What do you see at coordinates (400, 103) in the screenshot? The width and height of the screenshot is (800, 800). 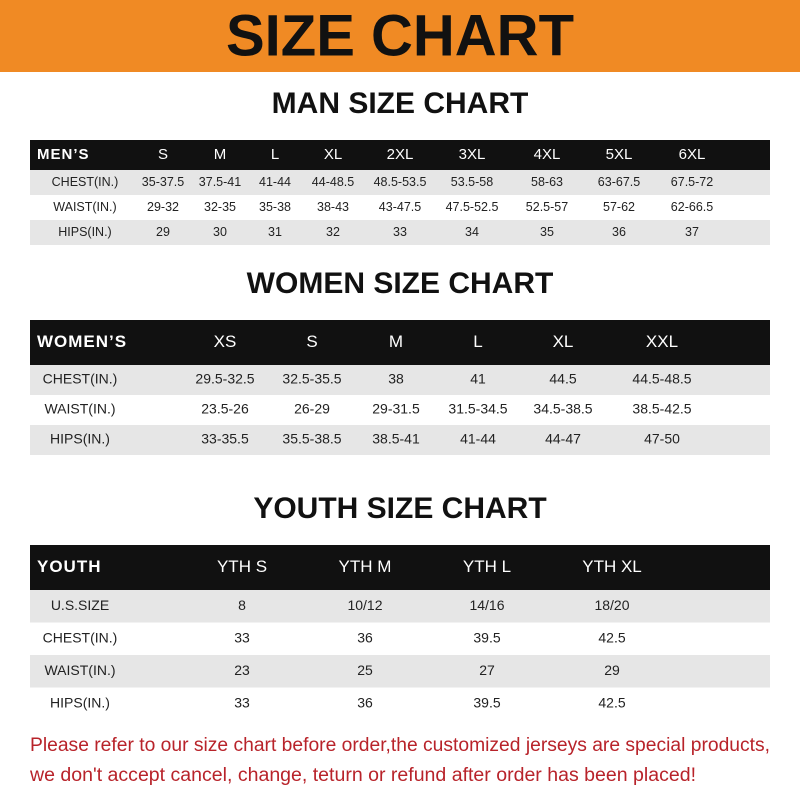 I see `table-title: MAN SIZE CHART` at bounding box center [400, 103].